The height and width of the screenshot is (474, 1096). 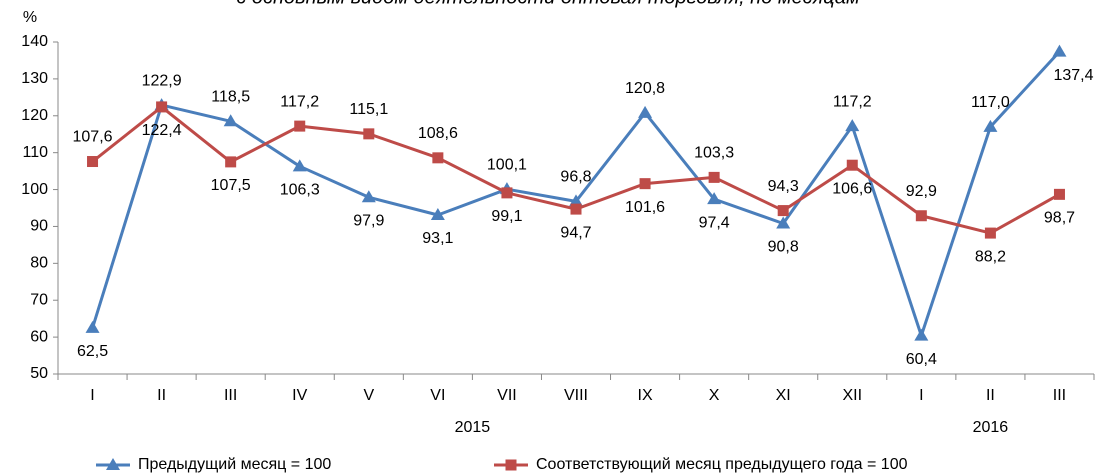 I want to click on data-label: 99,1, so click(x=506, y=216).